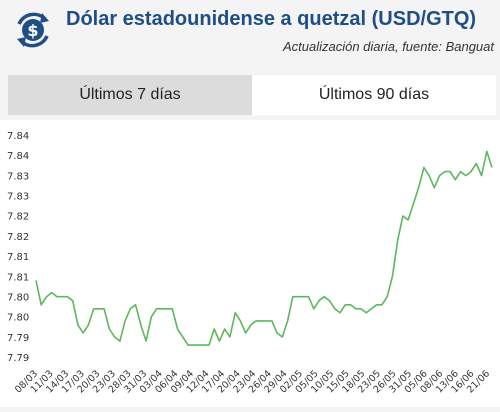 Image resolution: width=500 pixels, height=412 pixels. What do you see at coordinates (388, 46) in the screenshot?
I see `page-subtitle: Actualización diaria, fuente: Banguat` at bounding box center [388, 46].